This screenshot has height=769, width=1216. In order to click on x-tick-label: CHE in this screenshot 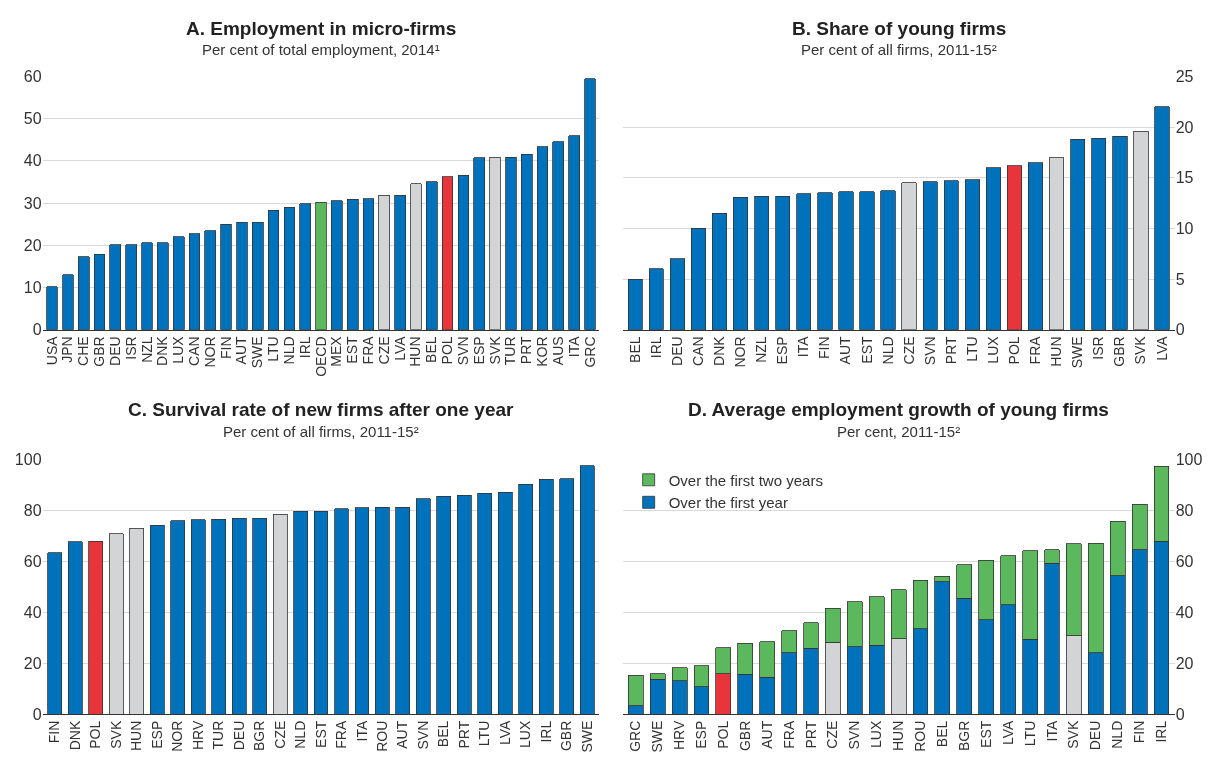, I will do `click(83, 351)`.